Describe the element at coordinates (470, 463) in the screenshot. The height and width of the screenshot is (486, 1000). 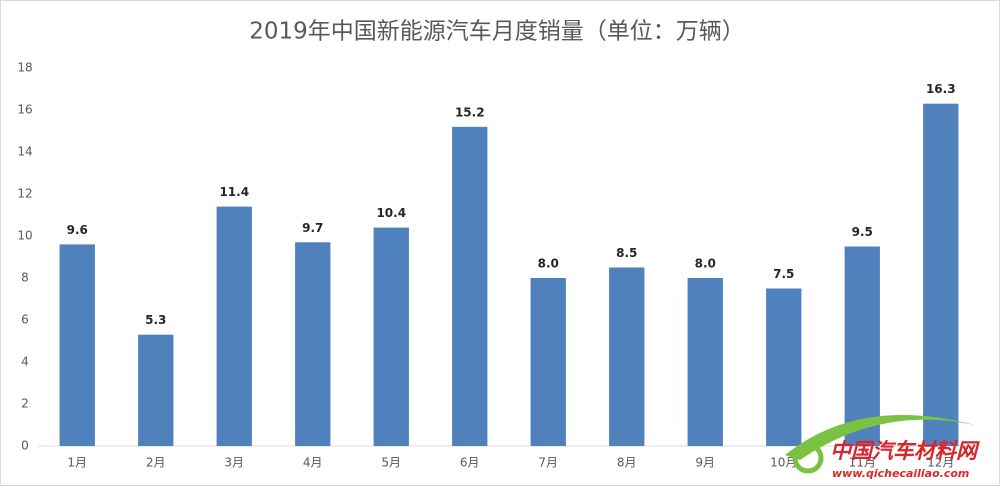
I see `x-tick-label: 6月` at that location.